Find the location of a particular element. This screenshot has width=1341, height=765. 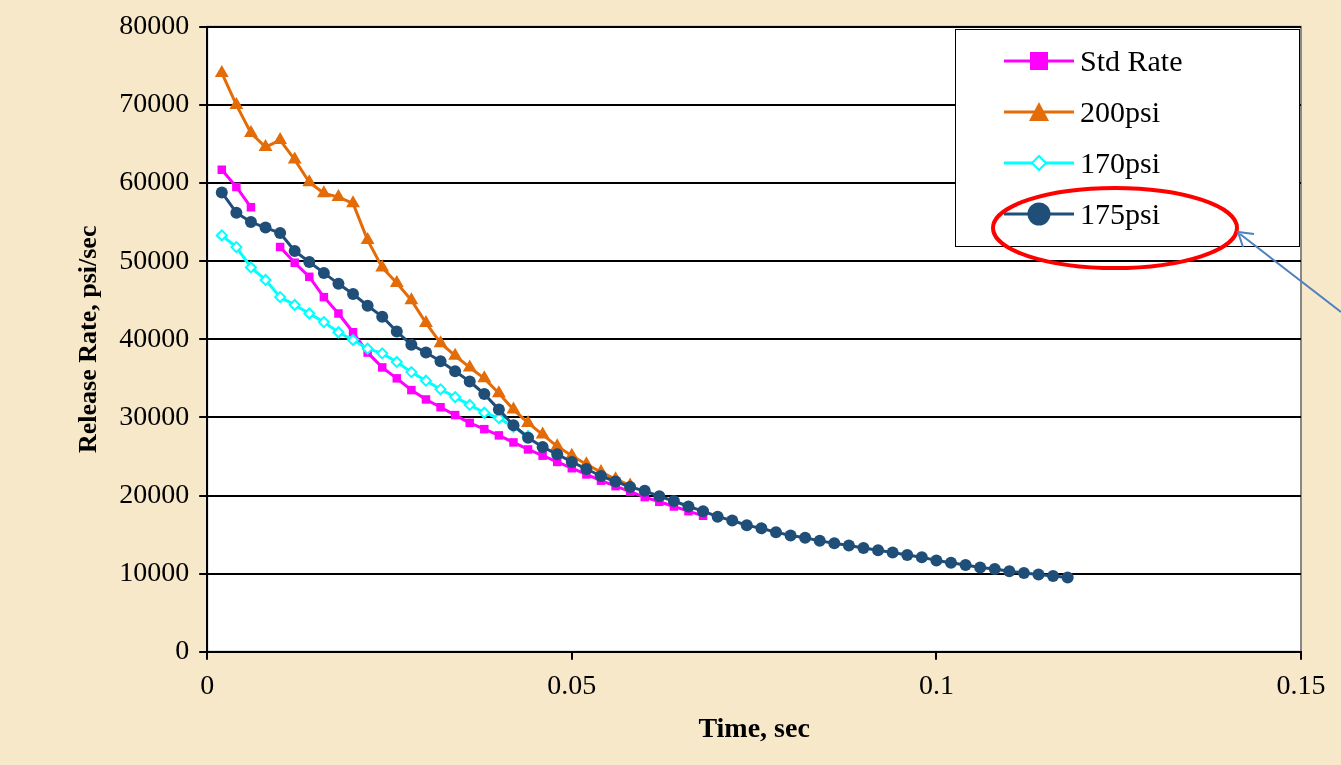

x-tick-label: 0.15 is located at coordinates (1301, 684).